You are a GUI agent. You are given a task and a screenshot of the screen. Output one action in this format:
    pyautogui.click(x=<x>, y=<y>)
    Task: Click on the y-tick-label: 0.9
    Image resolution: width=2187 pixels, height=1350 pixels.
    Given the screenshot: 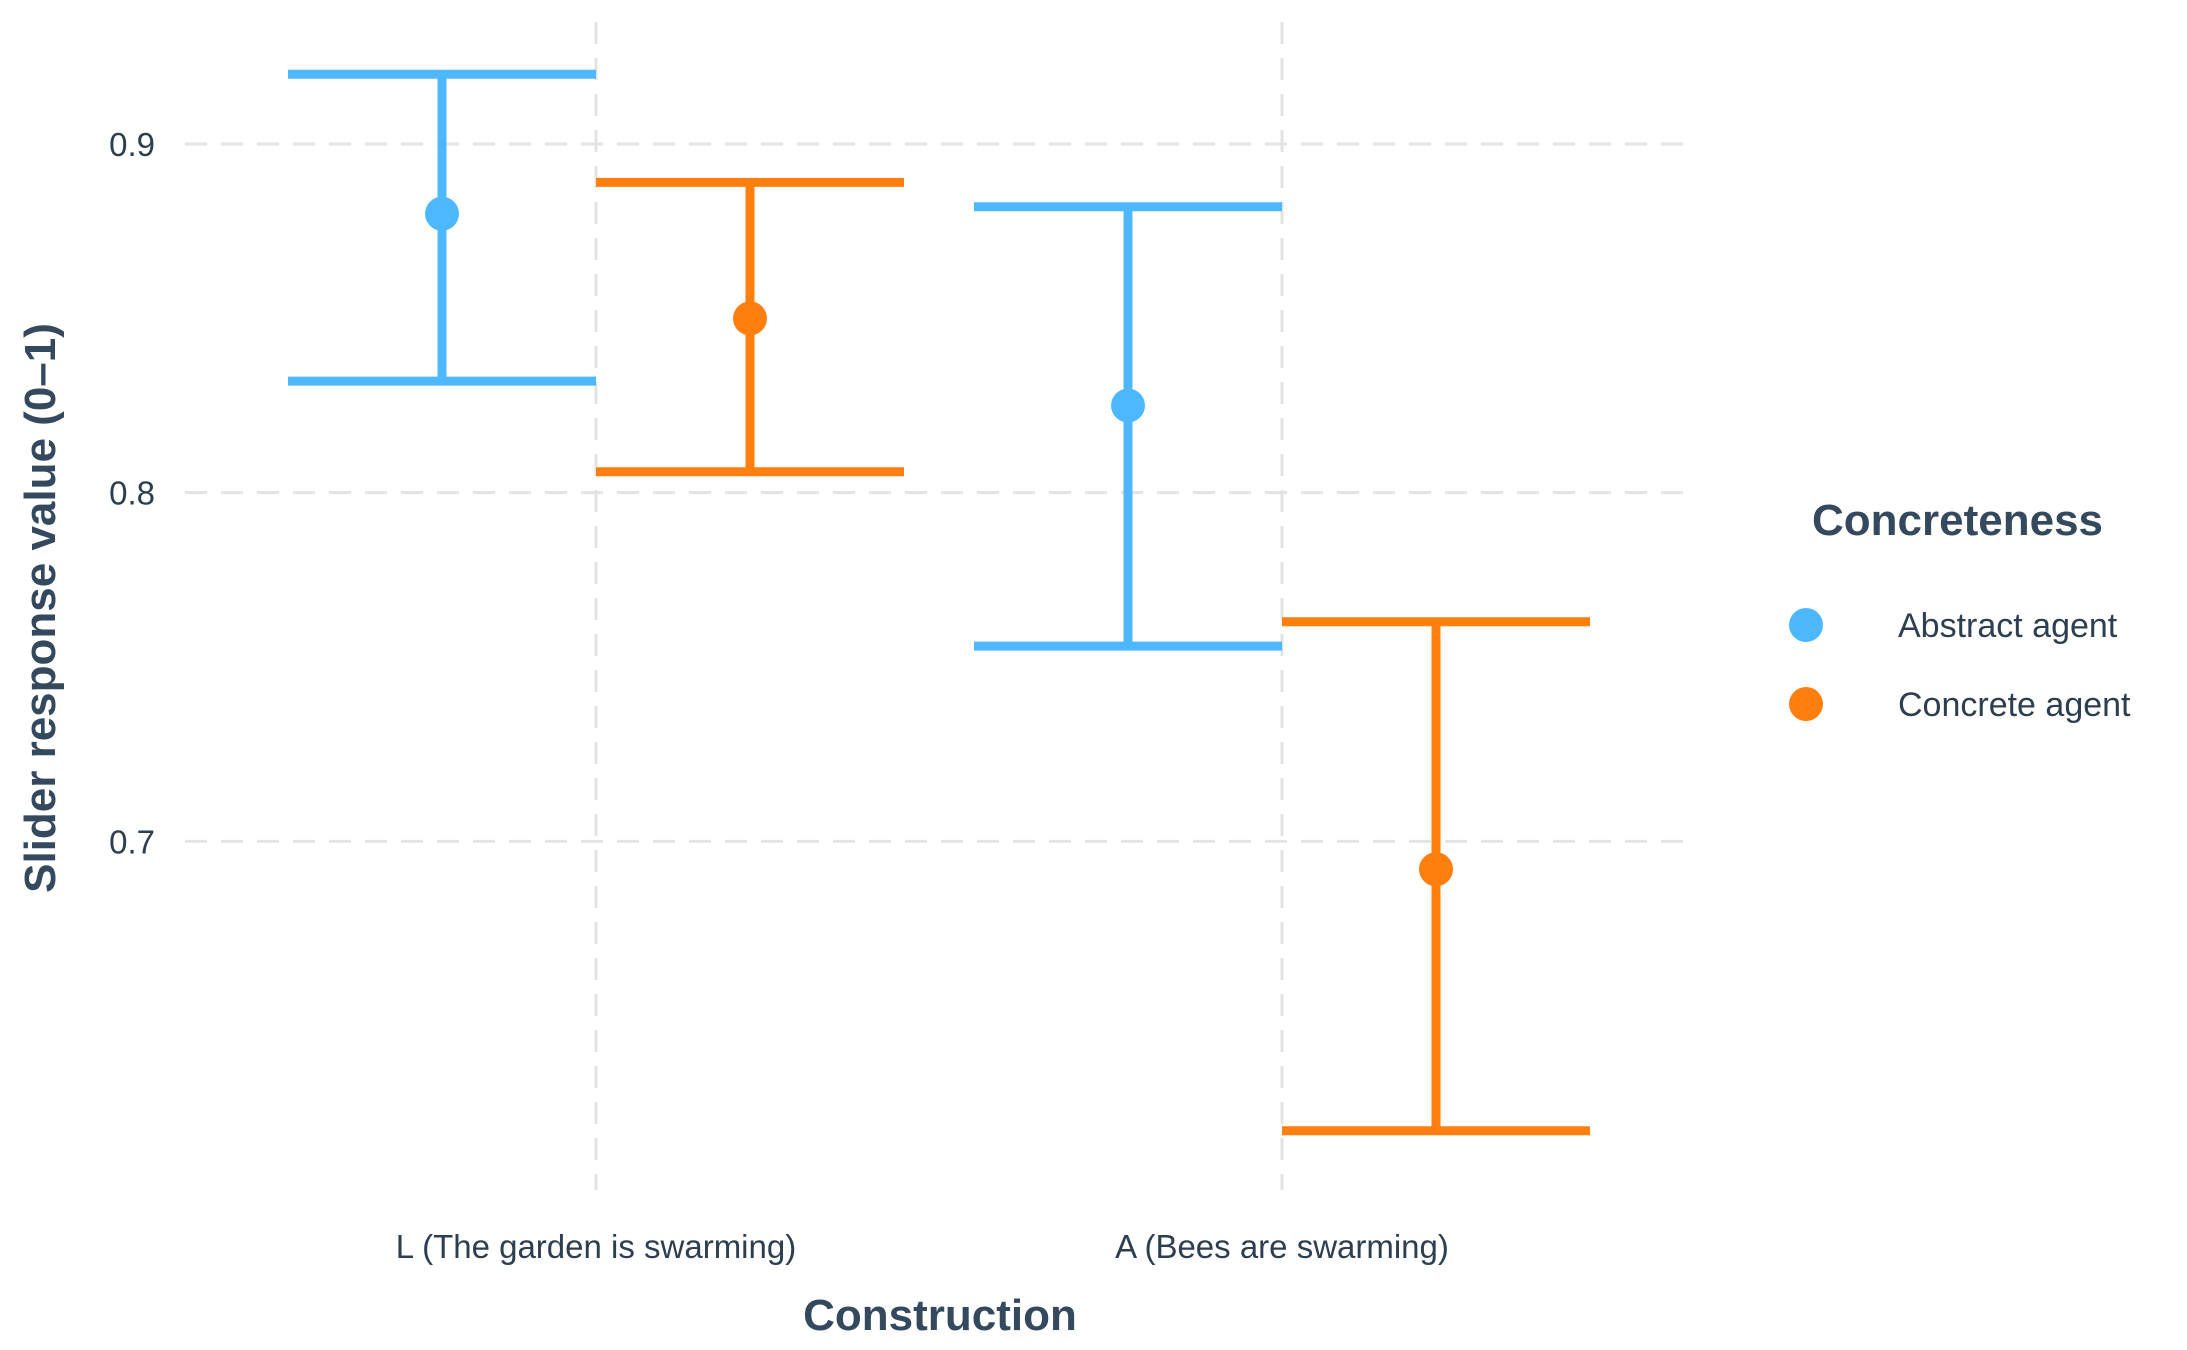 What is the action you would take?
    pyautogui.click(x=132, y=144)
    